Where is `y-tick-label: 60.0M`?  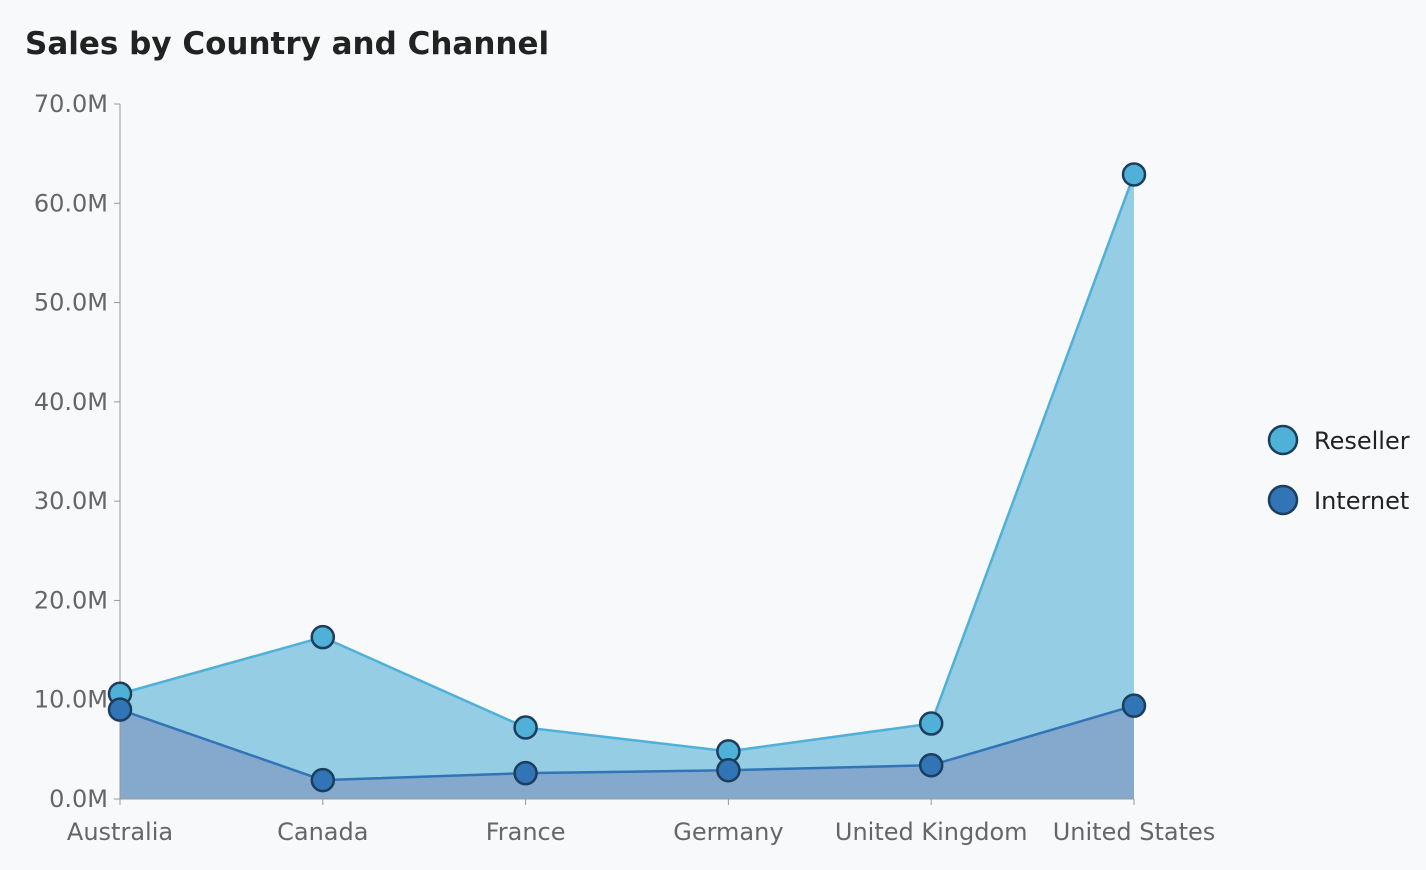
y-tick-label: 60.0M is located at coordinates (71, 203).